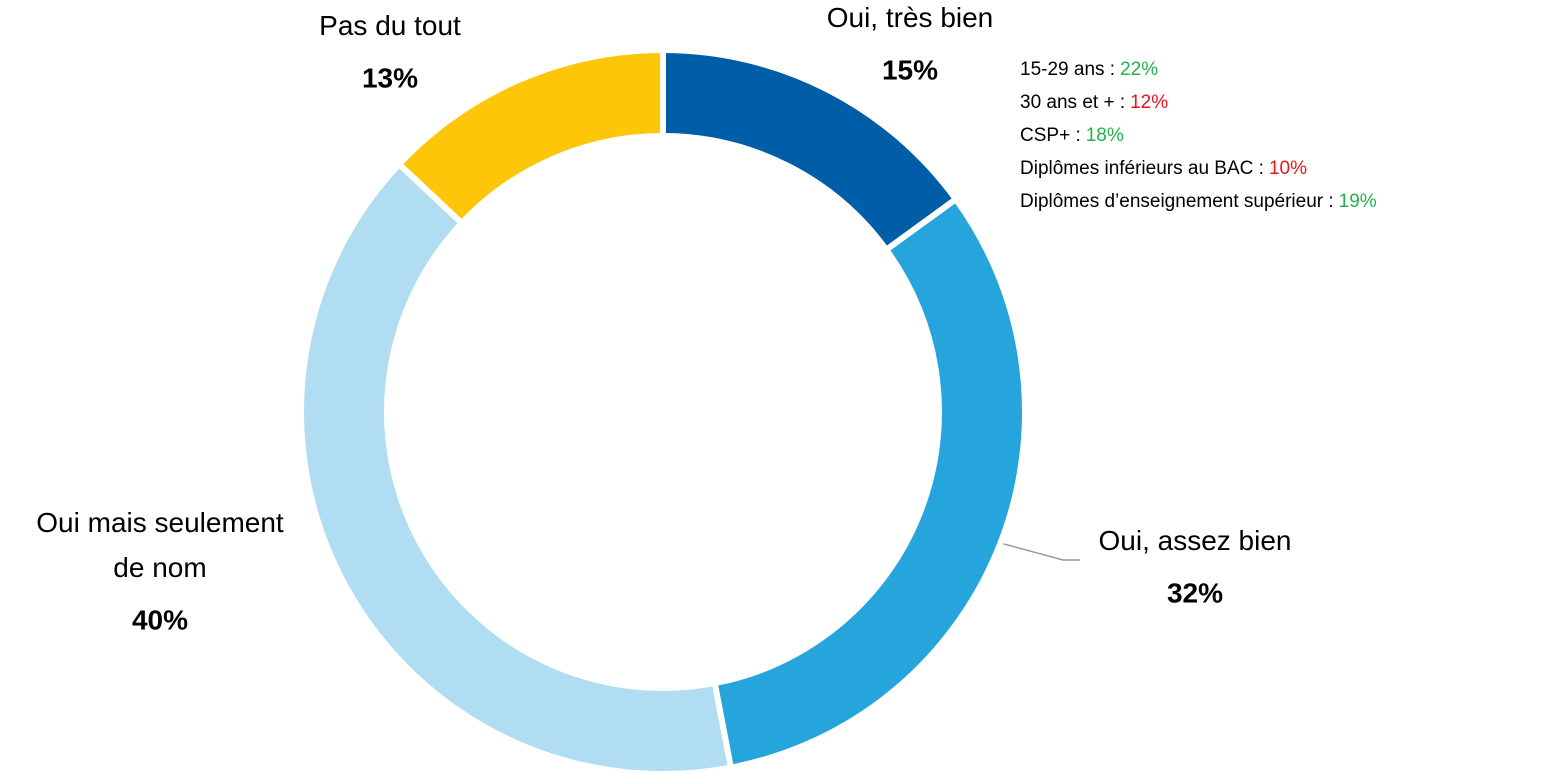 This screenshot has width=1557, height=774. Describe the element at coordinates (1139, 69) in the screenshot. I see `annotation-value: 22%` at that location.